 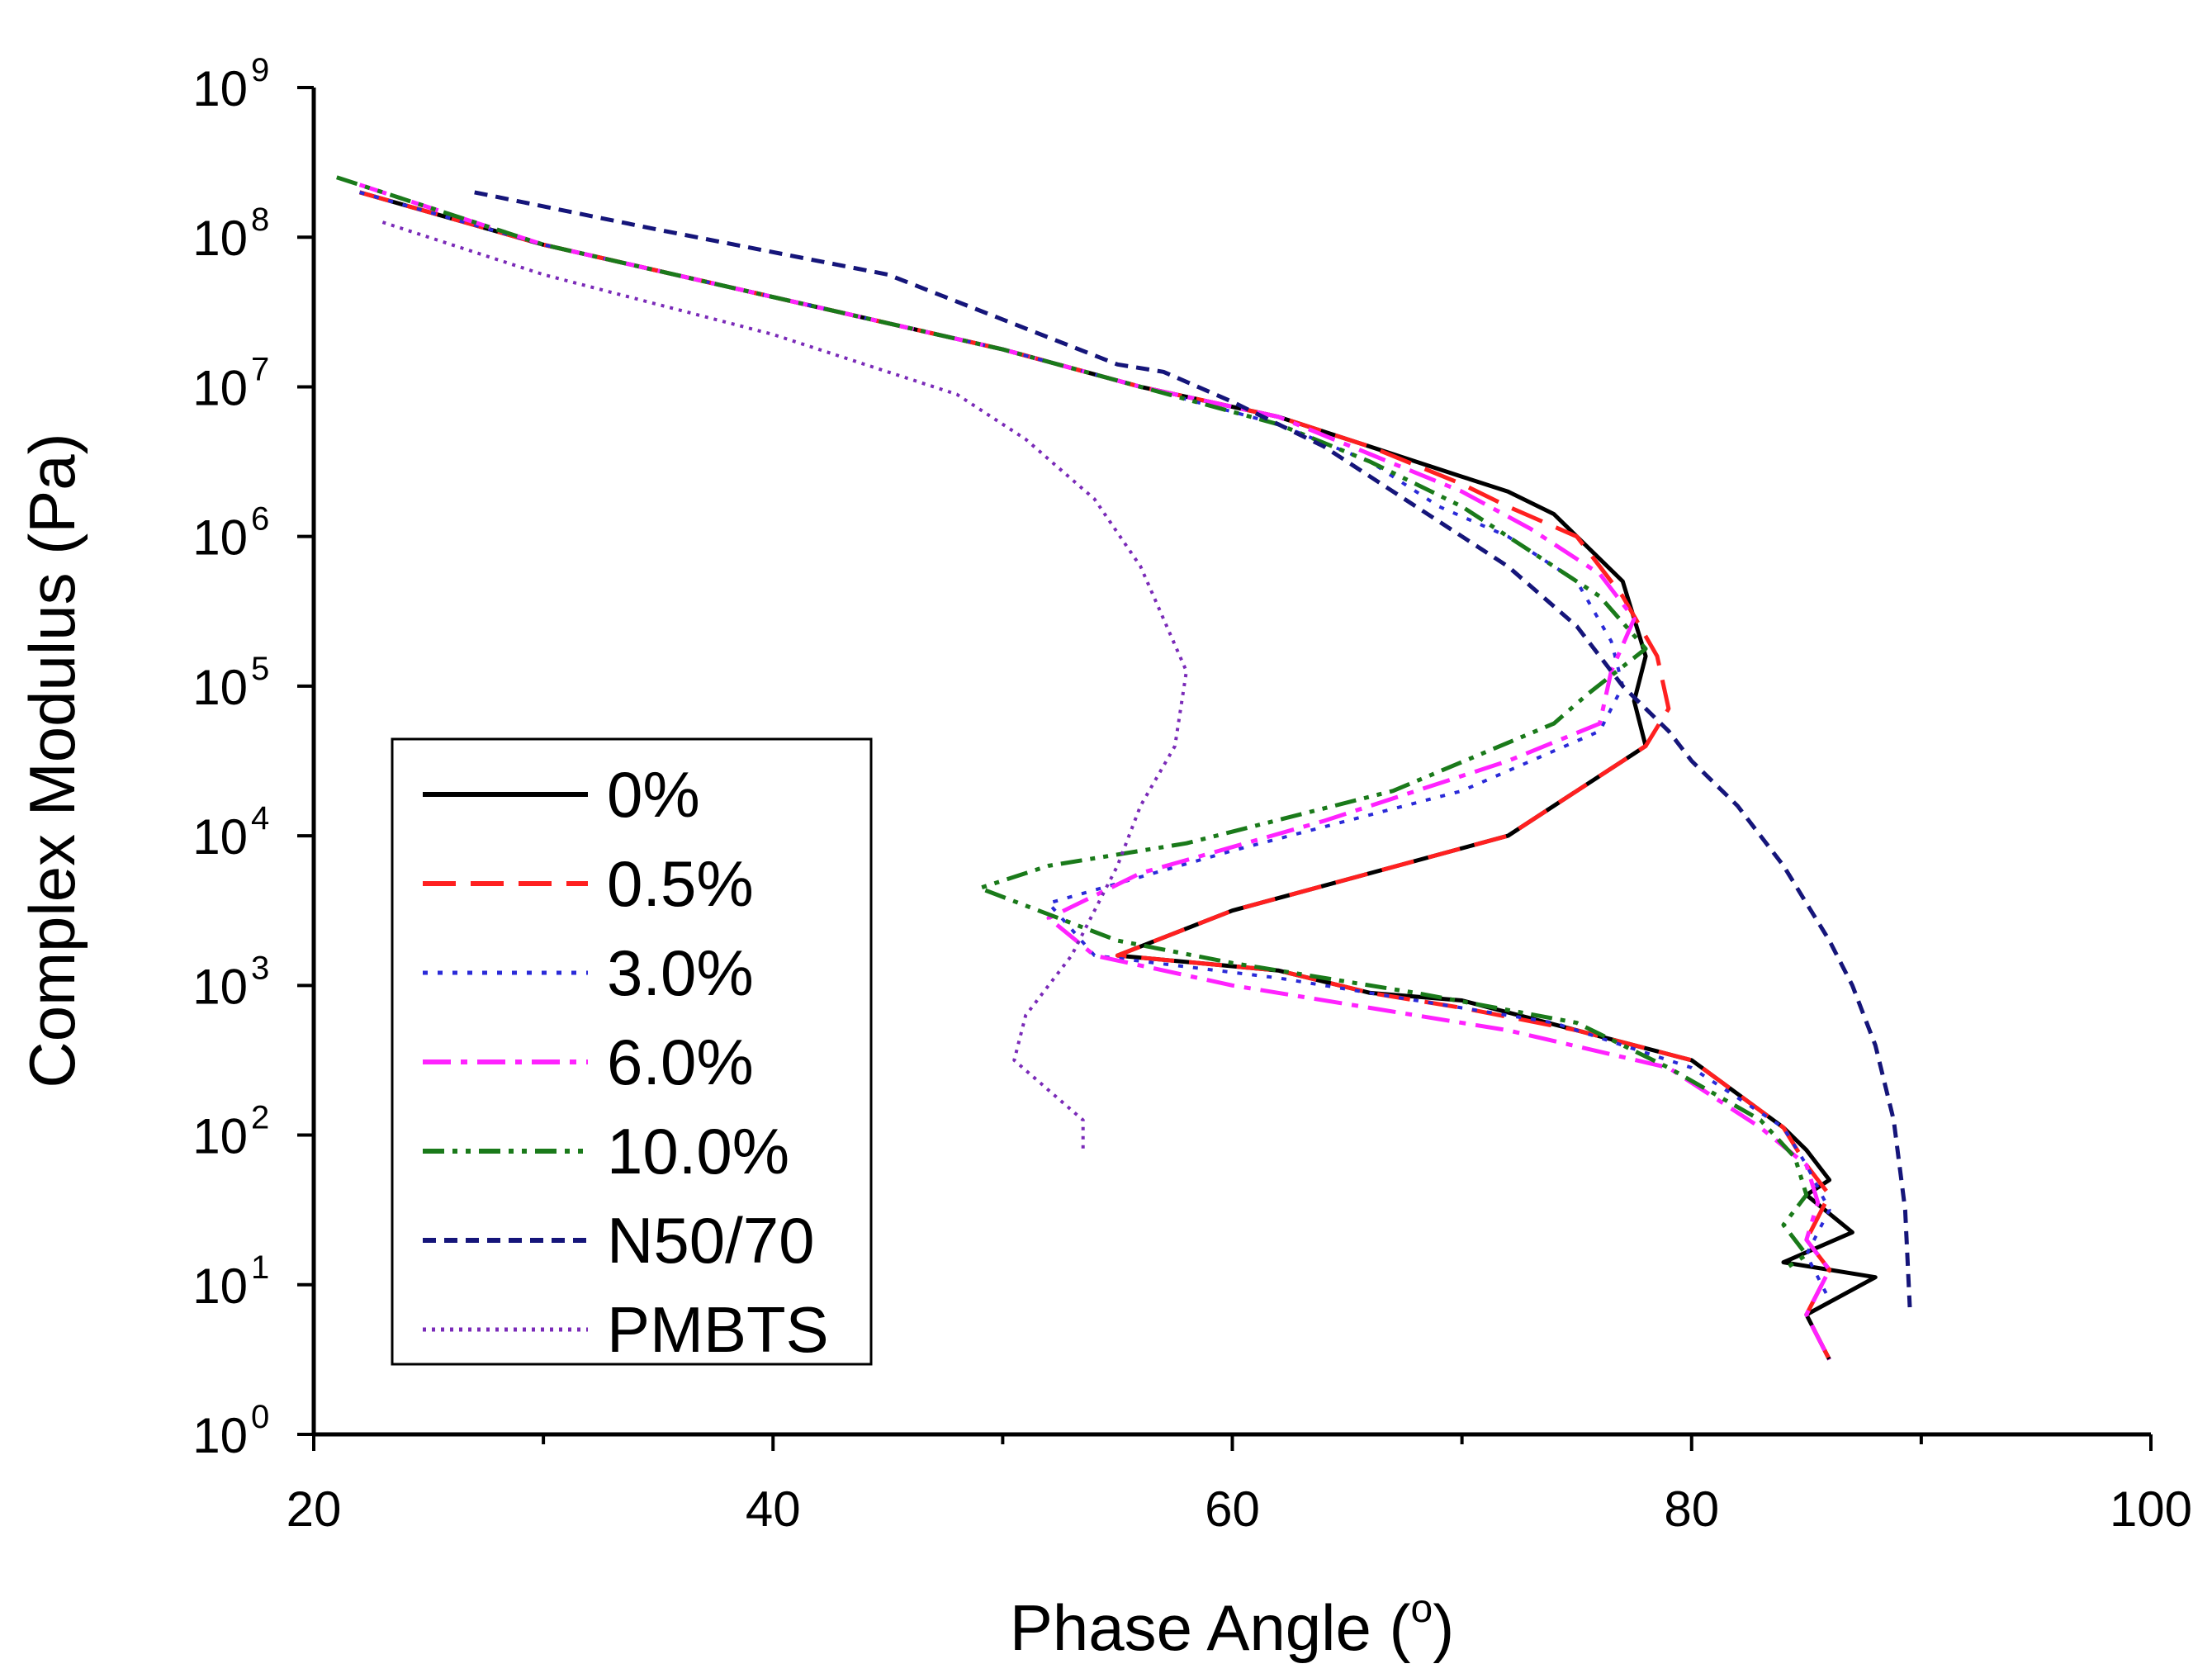 I want to click on legend-box, so click(x=632, y=1051).